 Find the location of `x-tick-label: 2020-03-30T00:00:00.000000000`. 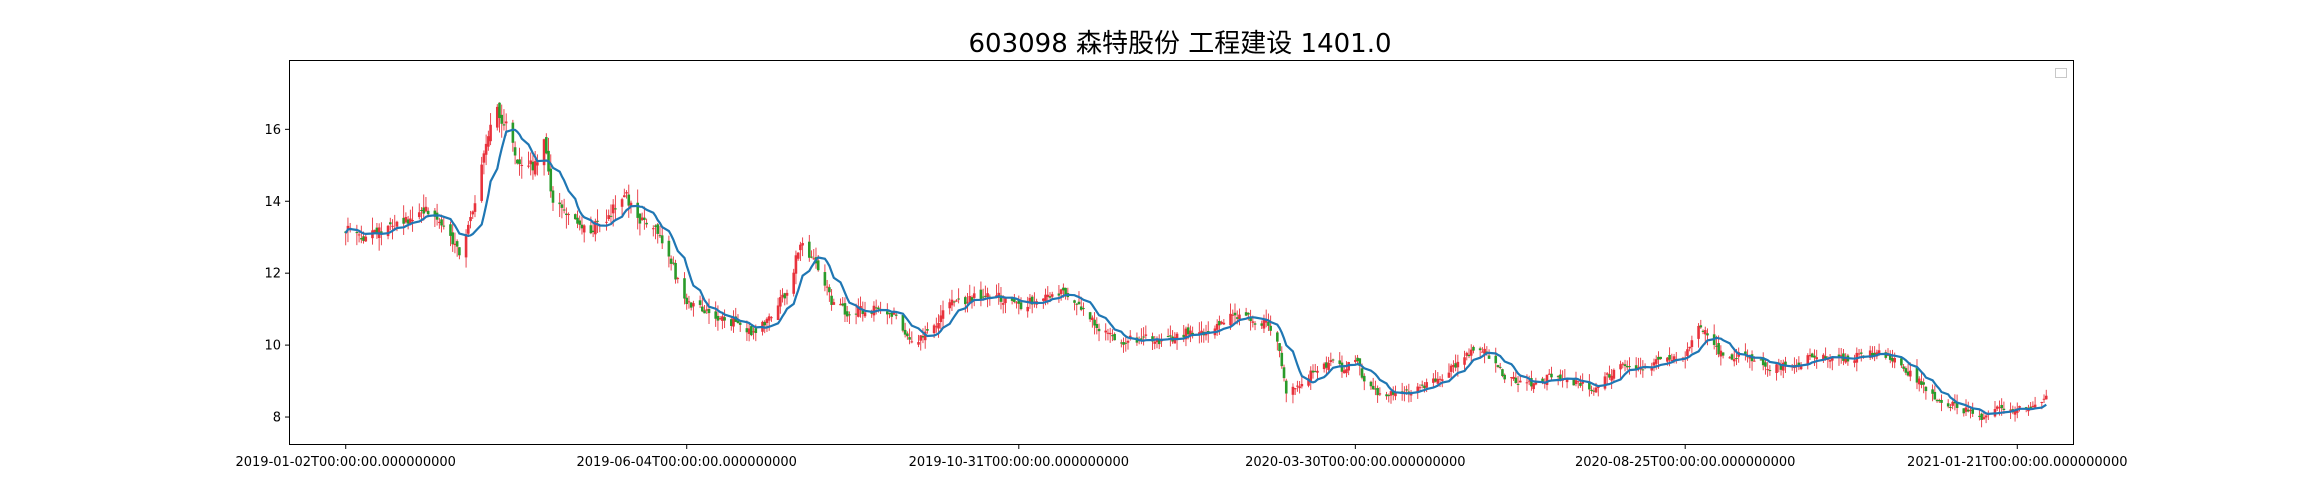

x-tick-label: 2020-03-30T00:00:00.000000000 is located at coordinates (1355, 462).